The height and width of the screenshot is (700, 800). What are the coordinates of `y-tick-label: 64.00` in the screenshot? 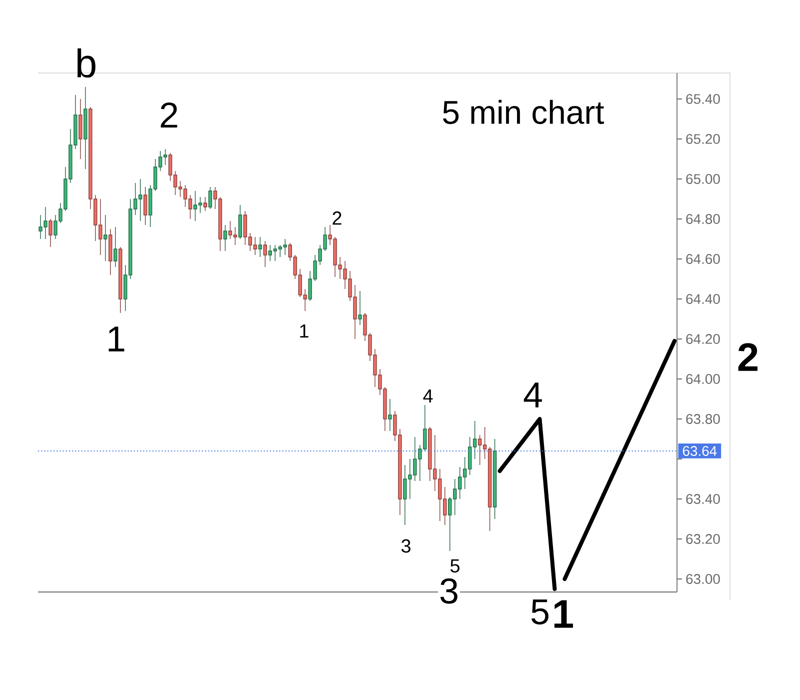 It's located at (703, 379).